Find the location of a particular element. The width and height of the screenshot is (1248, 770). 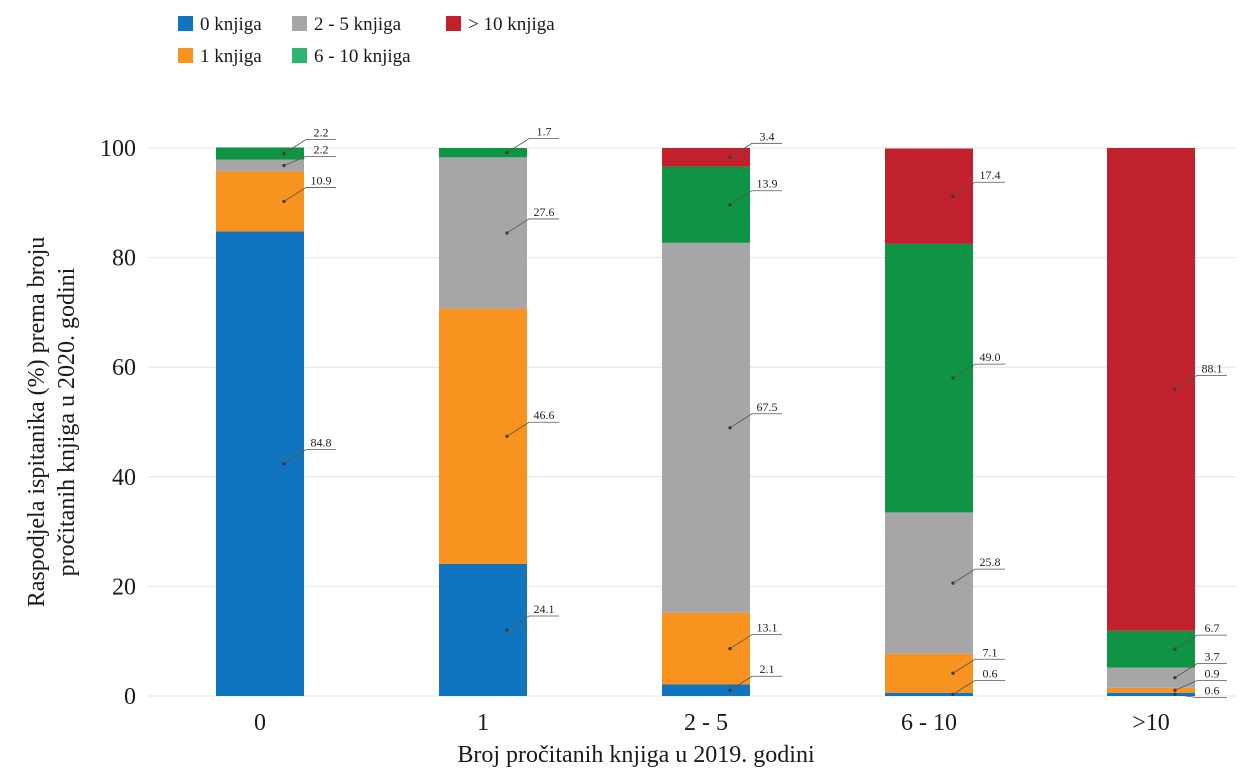

y-tick-label: 100 is located at coordinates (118, 149).